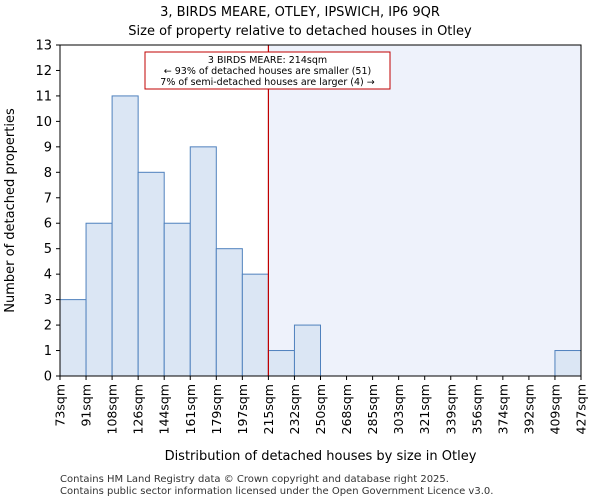 The width and height of the screenshot is (600, 500). Describe the element at coordinates (255, 325) in the screenshot. I see `bar-197sqm` at that location.